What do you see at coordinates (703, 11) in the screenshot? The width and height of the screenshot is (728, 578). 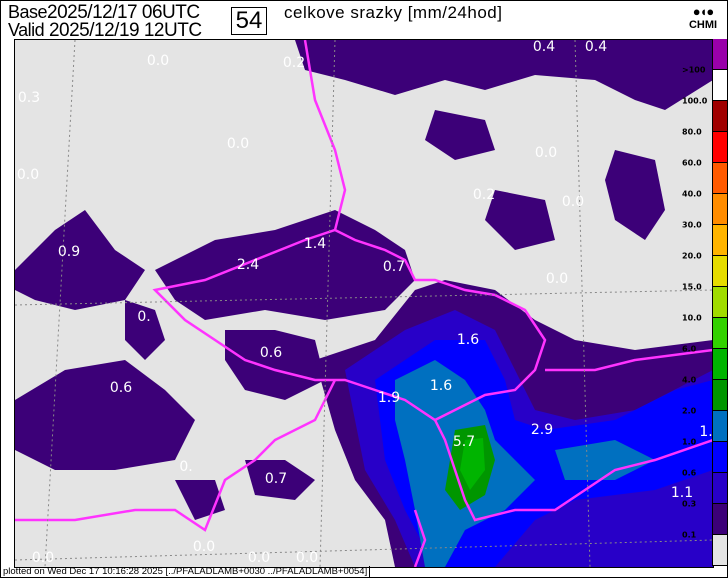 I see `logo-mark-icon: ●◖●` at bounding box center [703, 11].